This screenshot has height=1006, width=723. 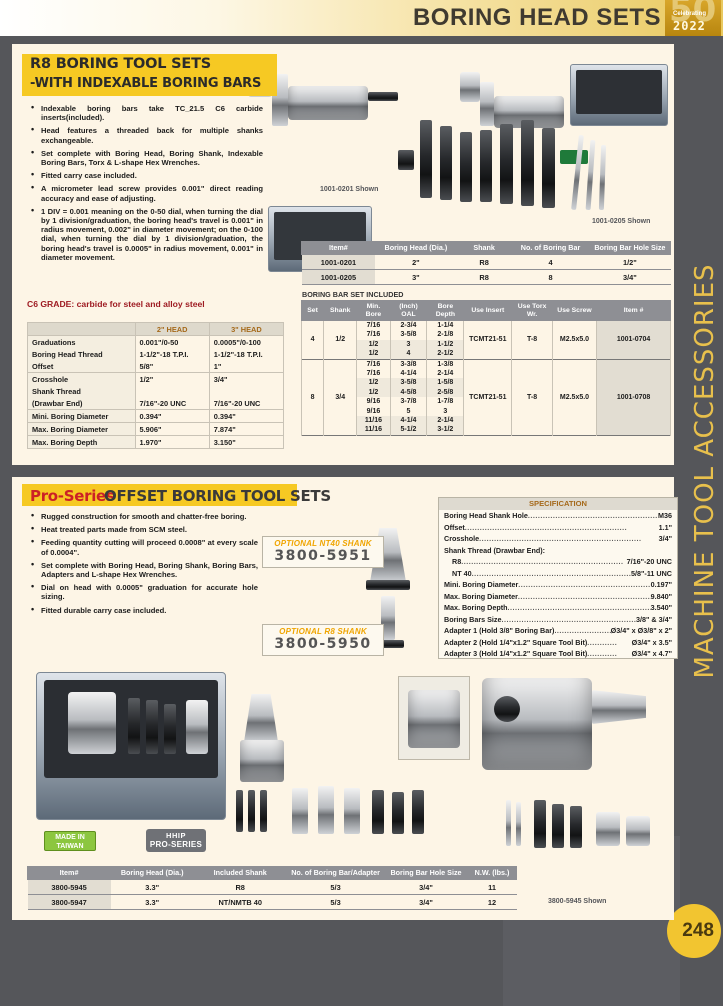 What do you see at coordinates (197, 727) in the screenshot?
I see `product-photo-case-adapter` at bounding box center [197, 727].